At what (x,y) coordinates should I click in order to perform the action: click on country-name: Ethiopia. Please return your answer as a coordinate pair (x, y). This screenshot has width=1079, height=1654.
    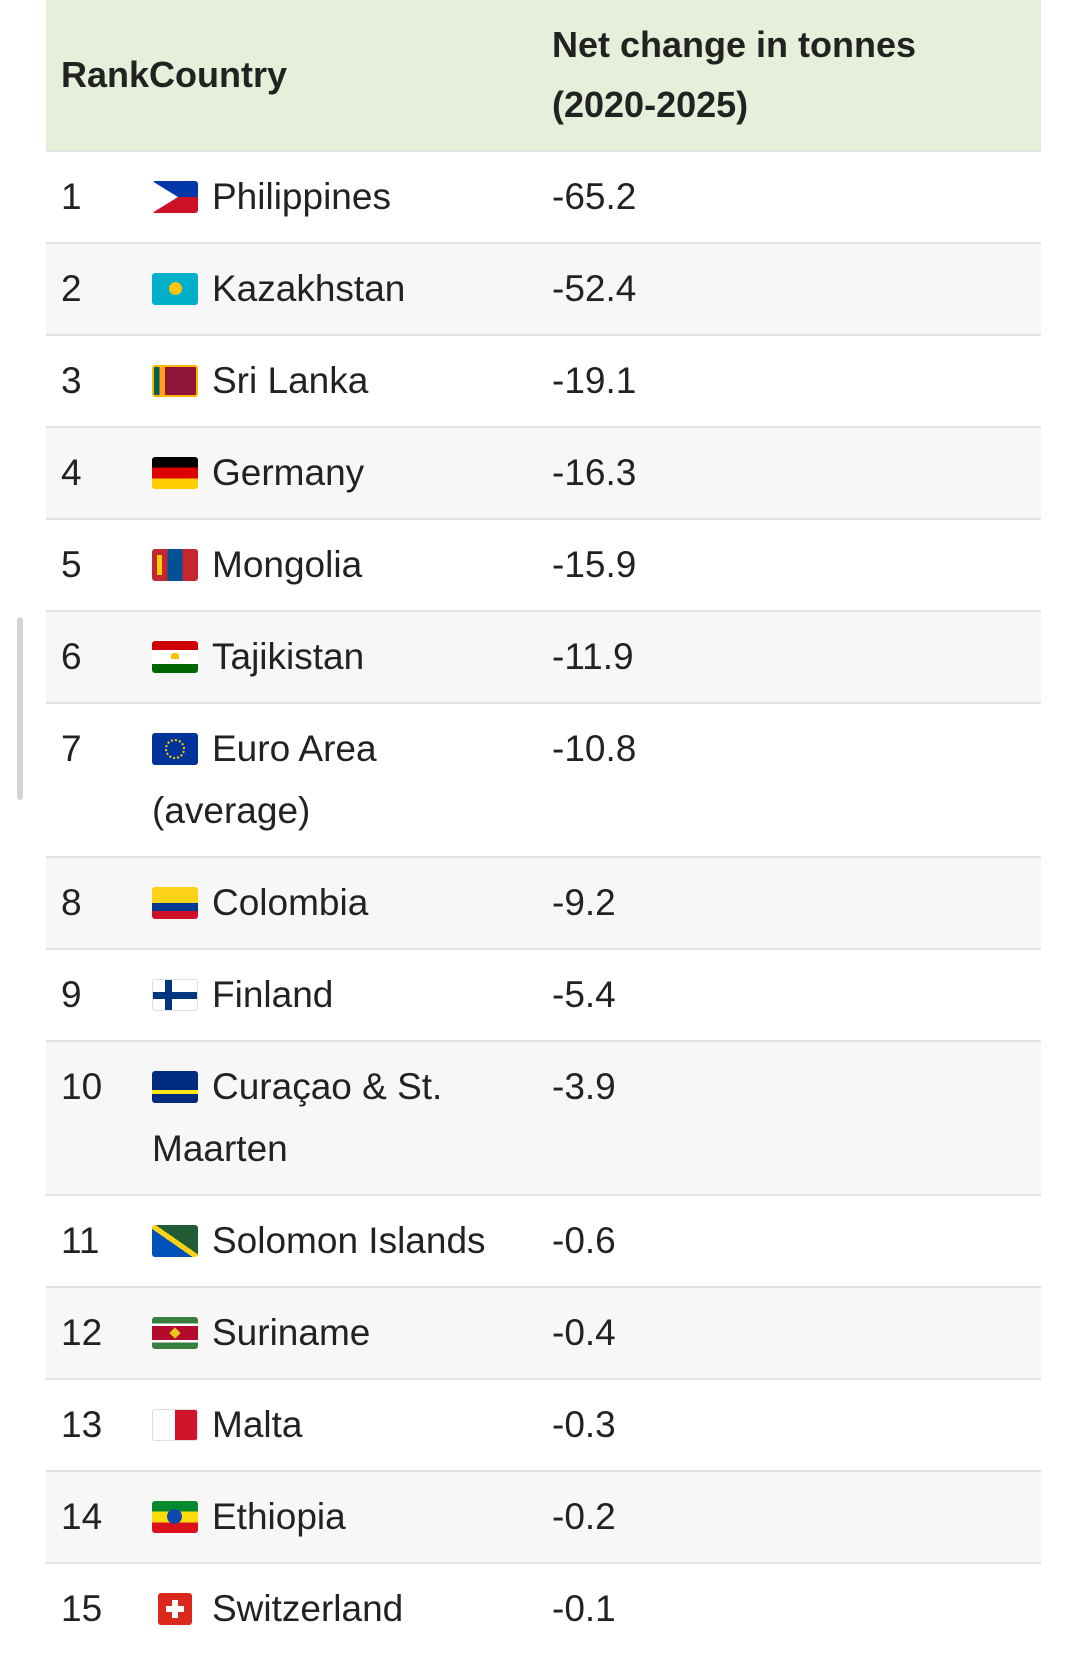
    Looking at the image, I should click on (279, 1516).